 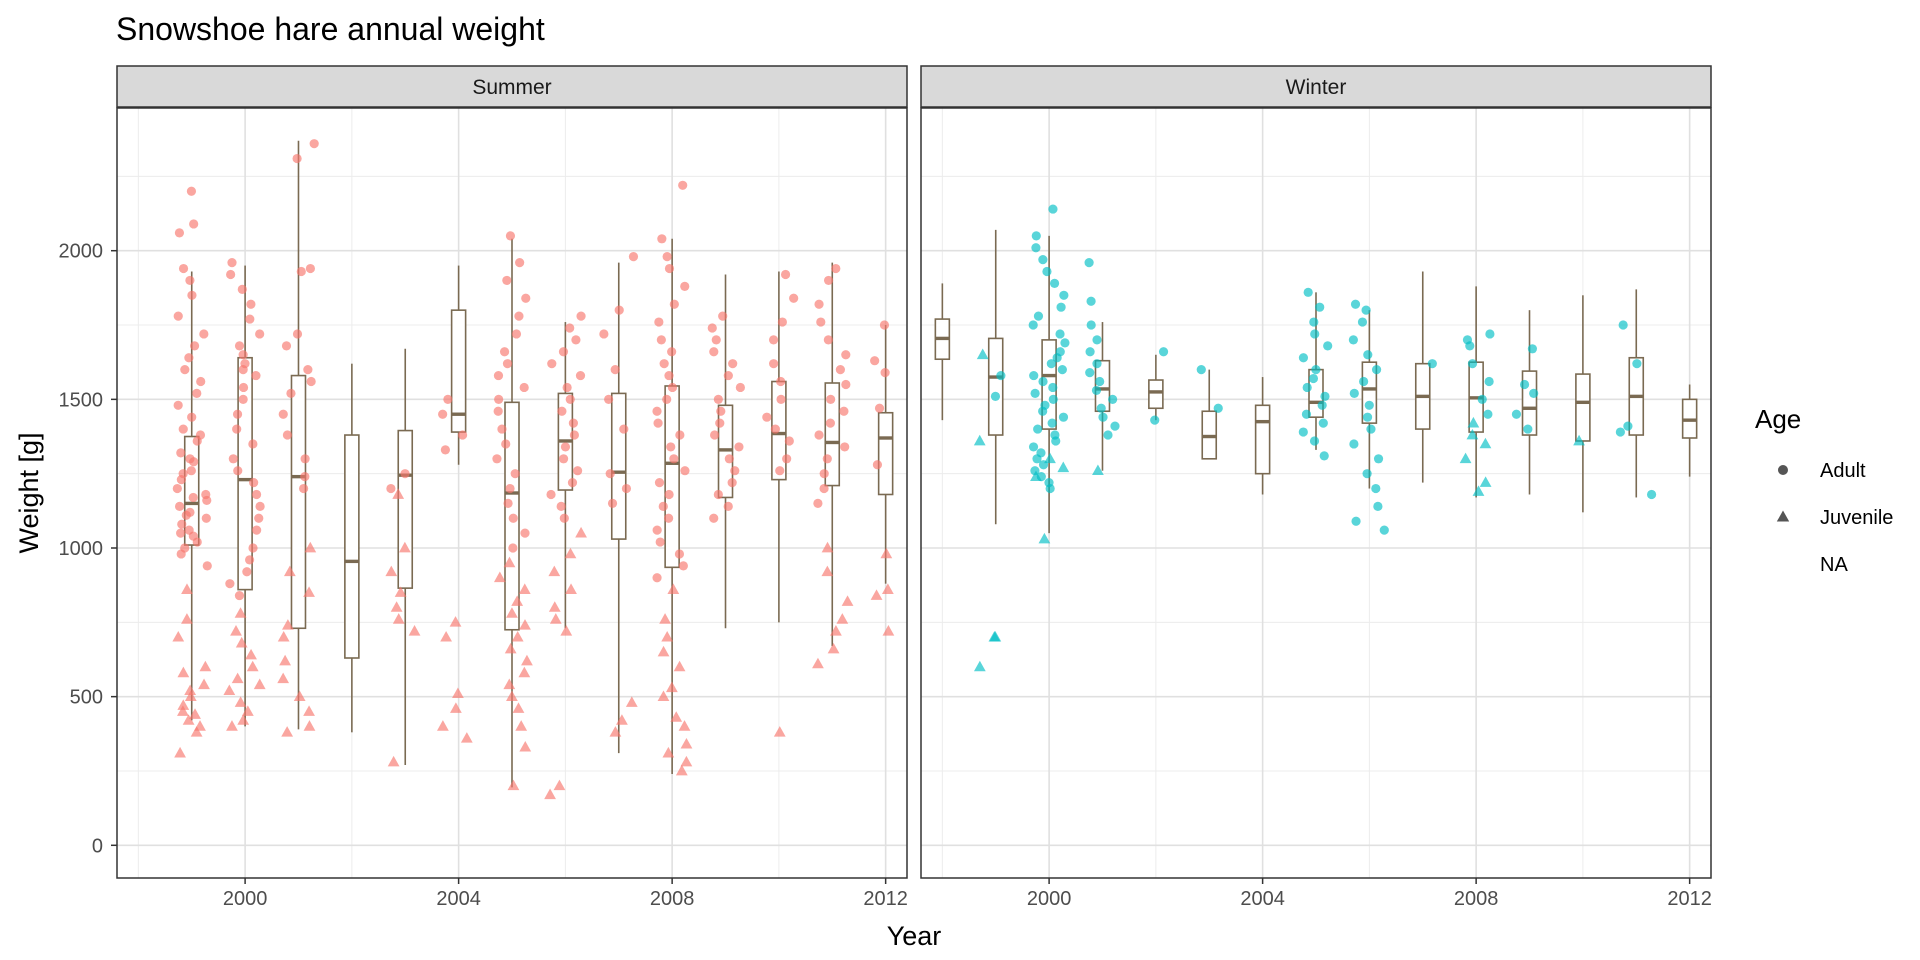 What do you see at coordinates (512, 86) in the screenshot?
I see `strip-summer` at bounding box center [512, 86].